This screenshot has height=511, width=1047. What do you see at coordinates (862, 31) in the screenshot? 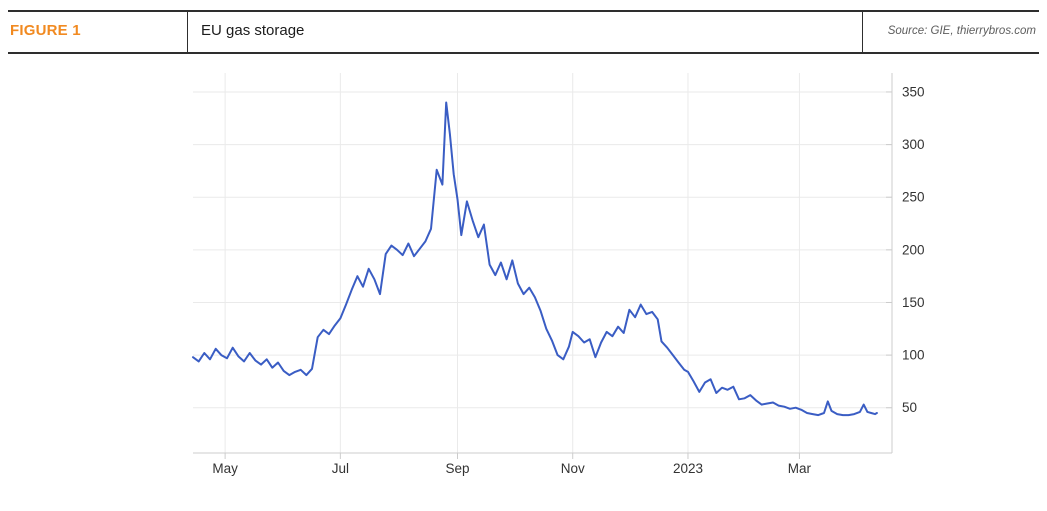
I see `header-divider-right` at bounding box center [862, 31].